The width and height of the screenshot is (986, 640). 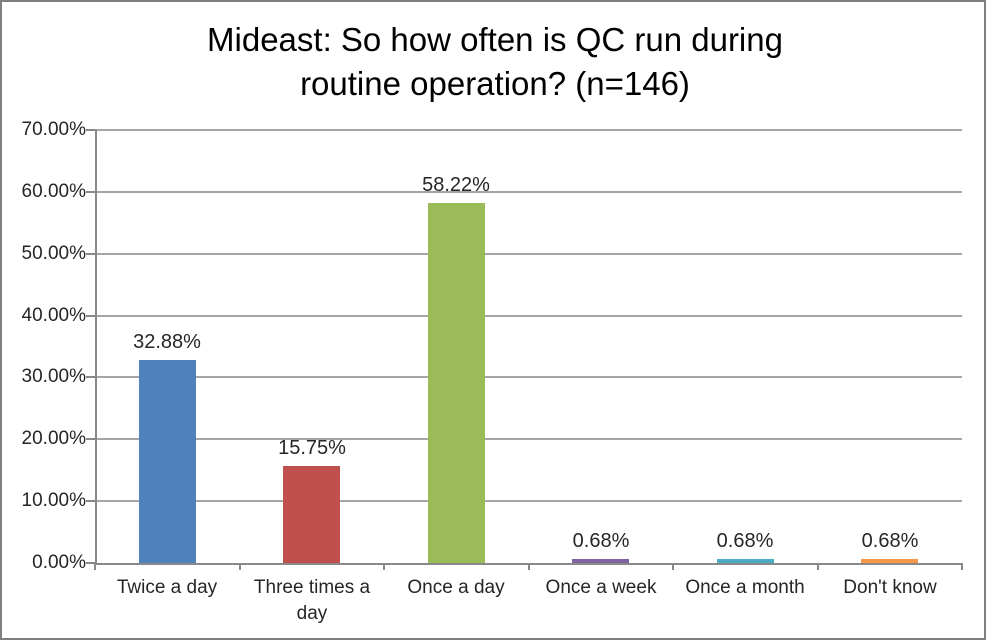 What do you see at coordinates (312, 448) in the screenshot?
I see `bar-data-label: 15.75%` at bounding box center [312, 448].